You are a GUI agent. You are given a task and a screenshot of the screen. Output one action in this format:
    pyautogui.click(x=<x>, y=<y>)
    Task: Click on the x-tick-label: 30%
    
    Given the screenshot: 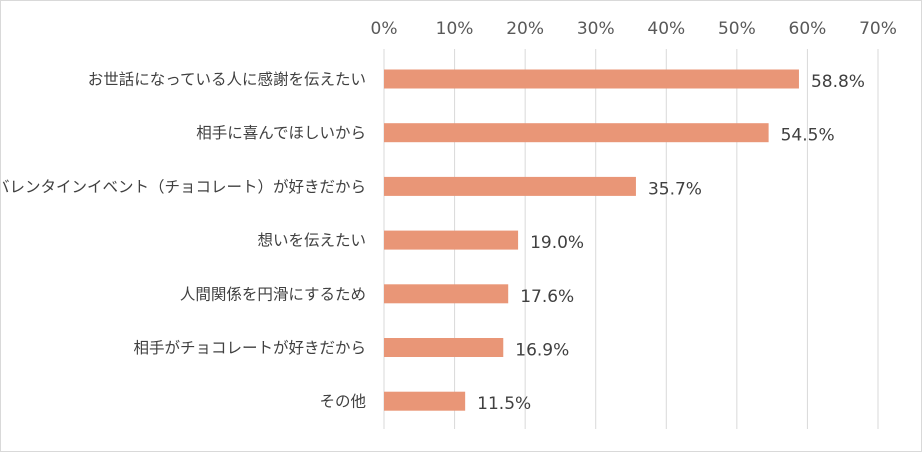 What is the action you would take?
    pyautogui.click(x=596, y=29)
    